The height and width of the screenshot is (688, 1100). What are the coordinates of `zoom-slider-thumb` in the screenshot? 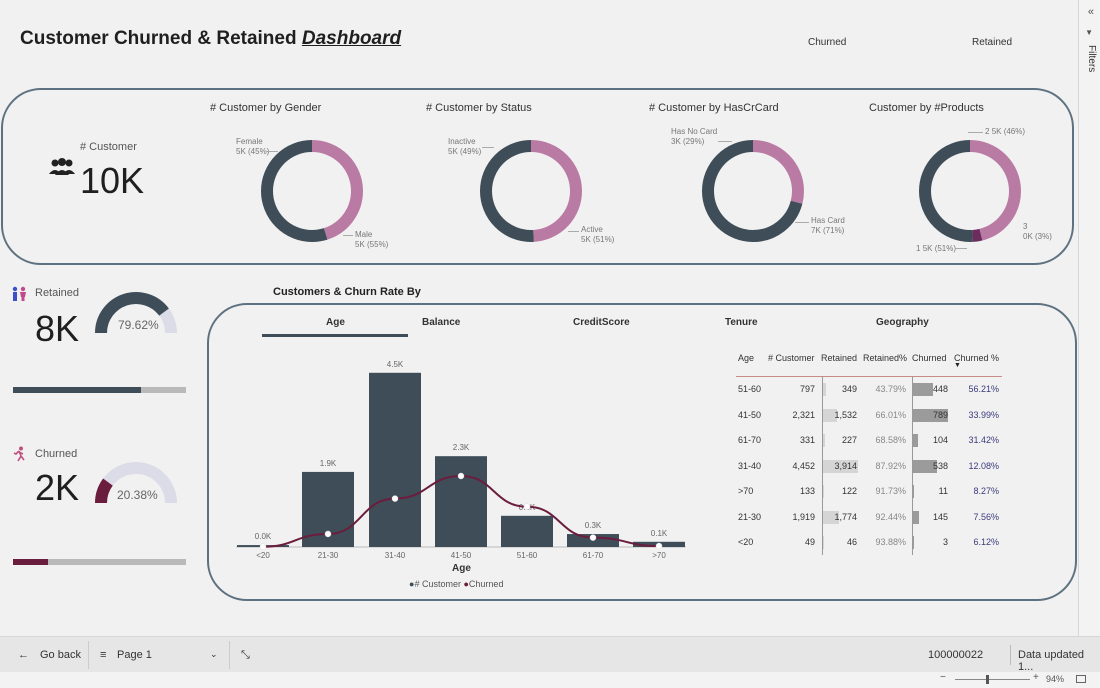 It's located at (987, 679).